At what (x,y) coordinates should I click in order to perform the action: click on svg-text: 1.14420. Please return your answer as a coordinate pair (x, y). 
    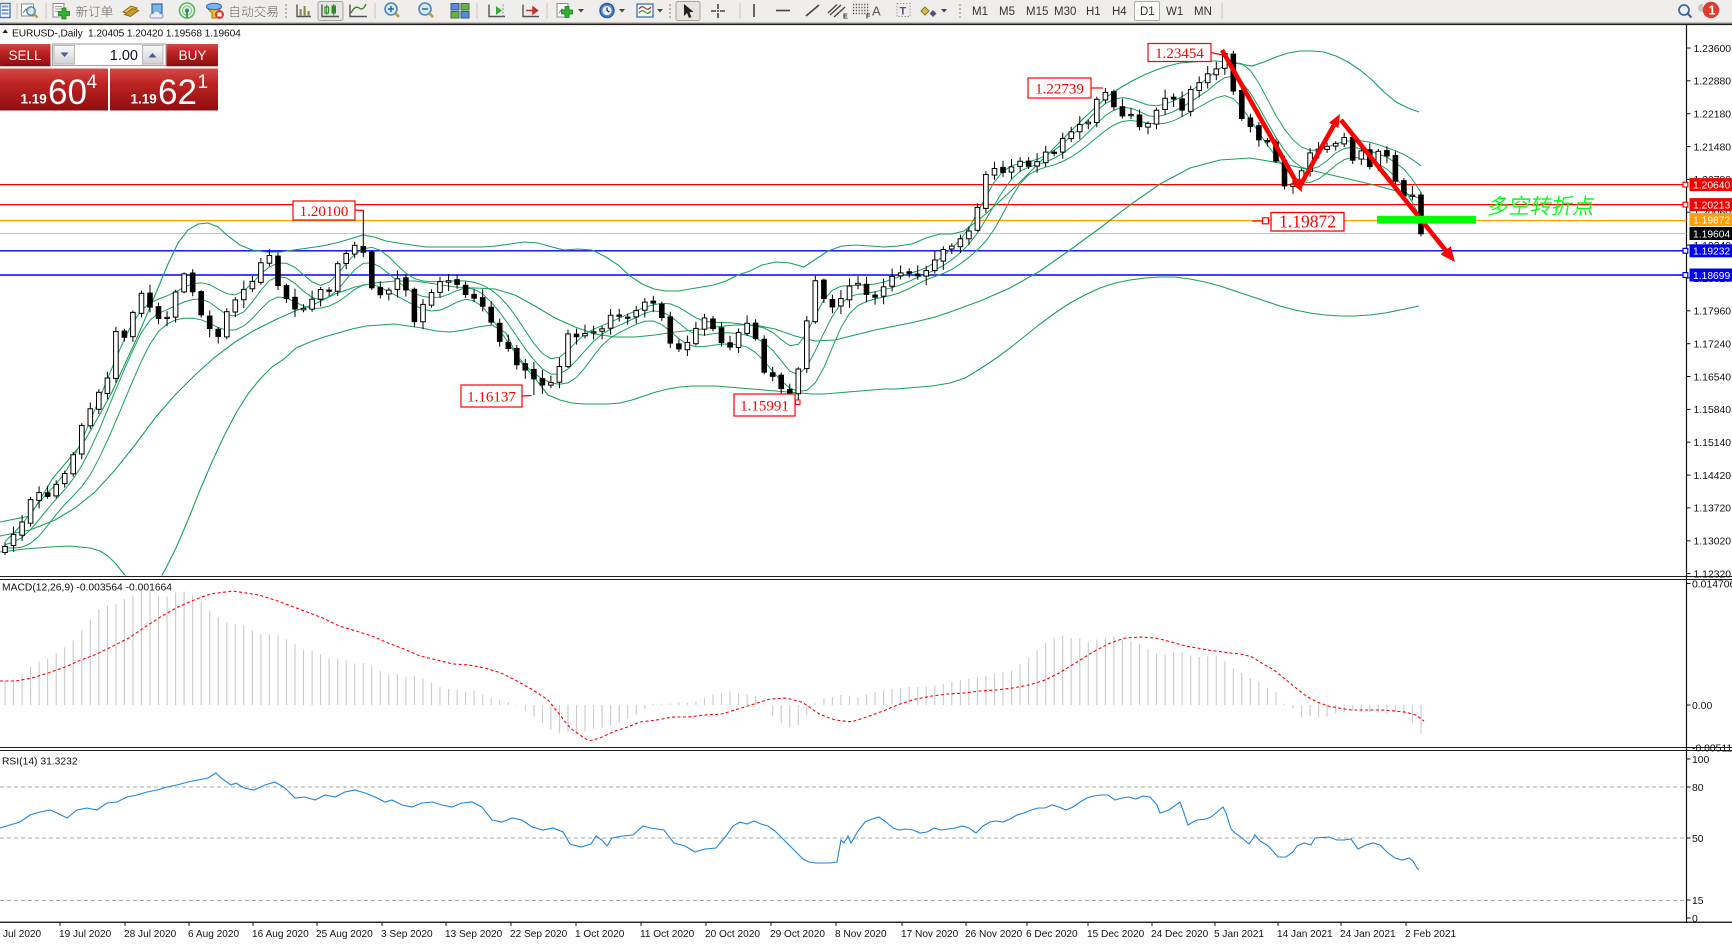
    Looking at the image, I should click on (1713, 476).